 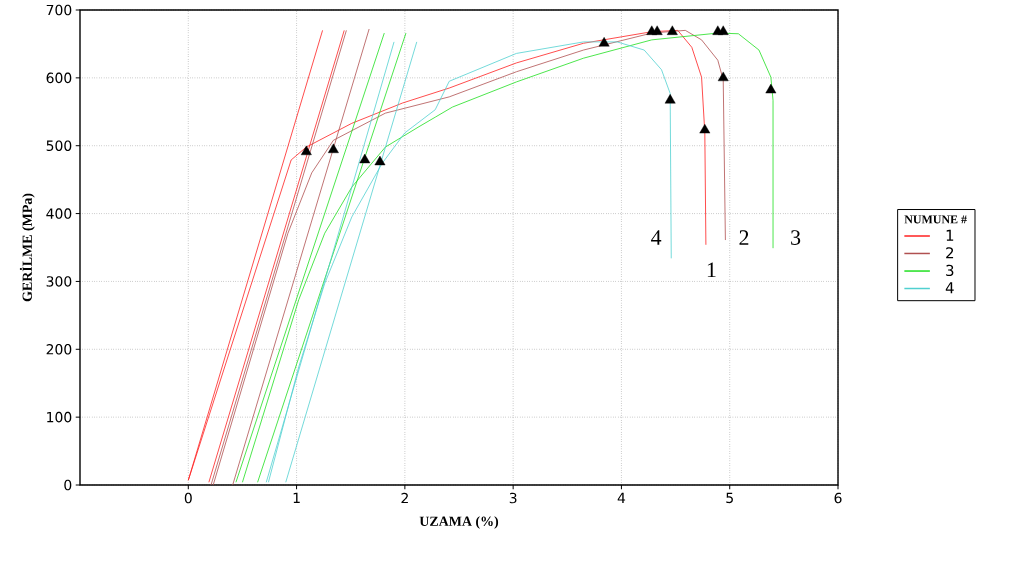 I want to click on y-tick-label: 300, so click(x=59, y=281).